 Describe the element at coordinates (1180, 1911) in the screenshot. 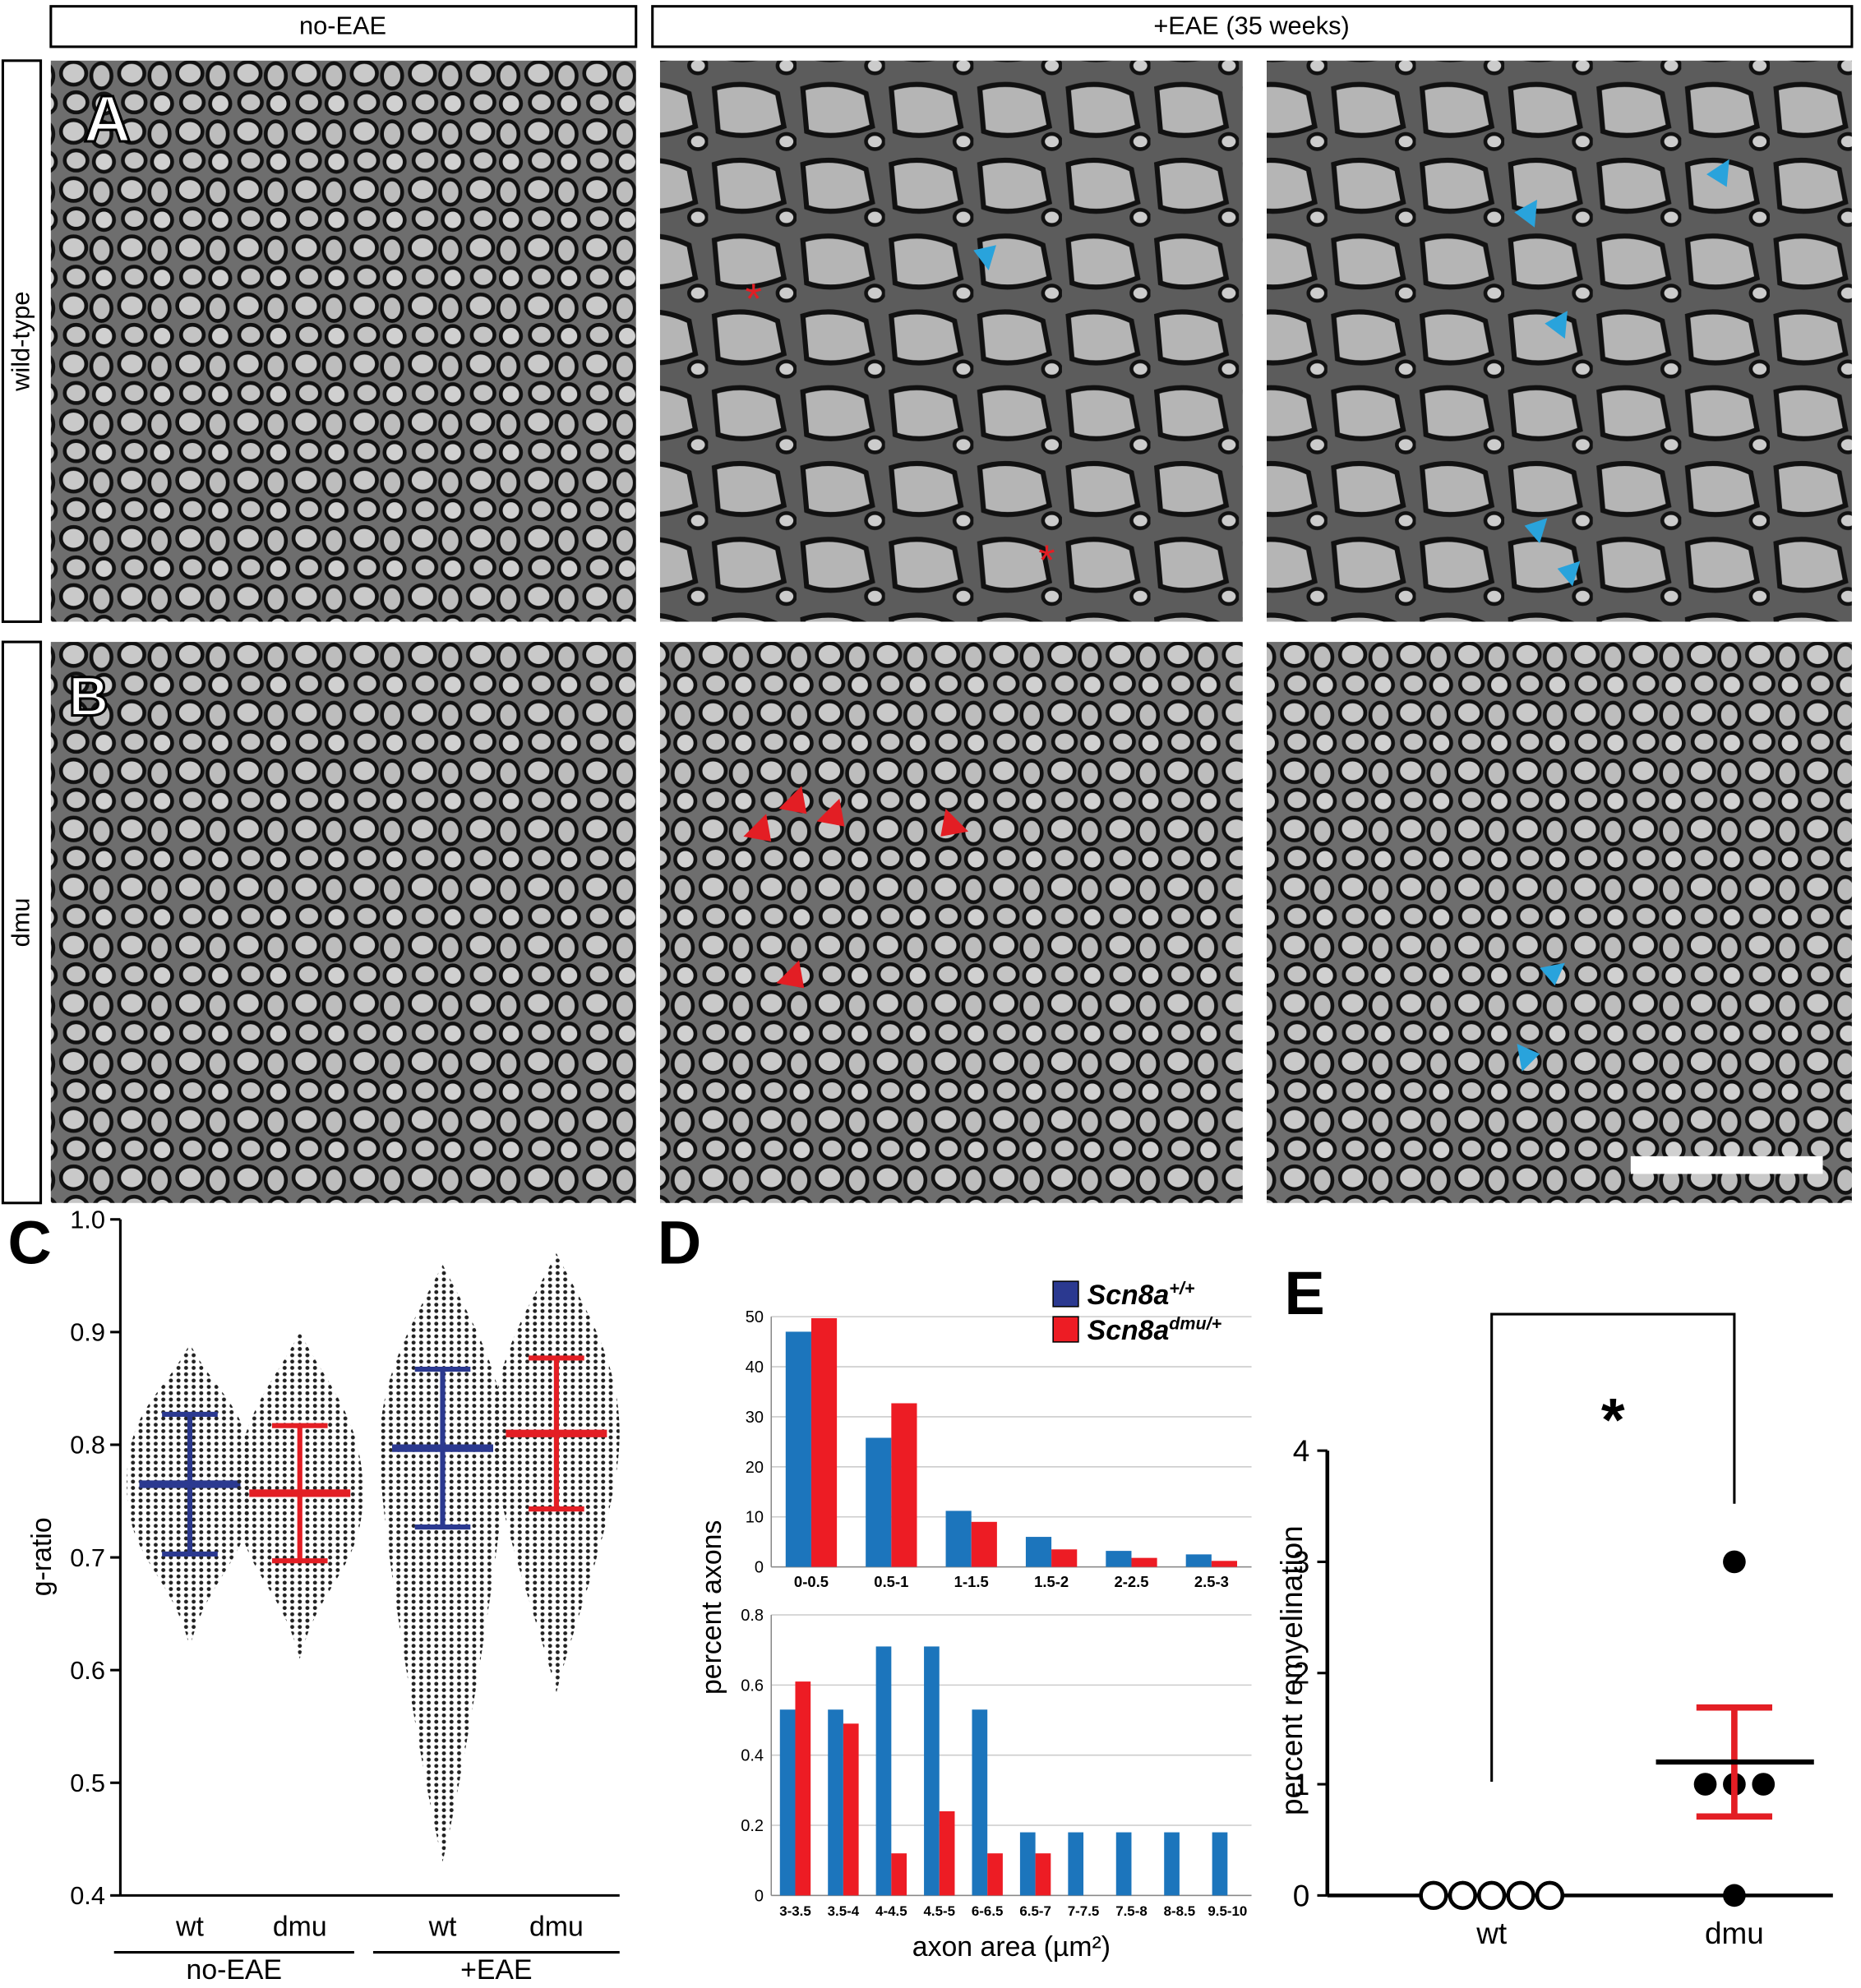

I see `x-tick-label: 8-8.5` at that location.